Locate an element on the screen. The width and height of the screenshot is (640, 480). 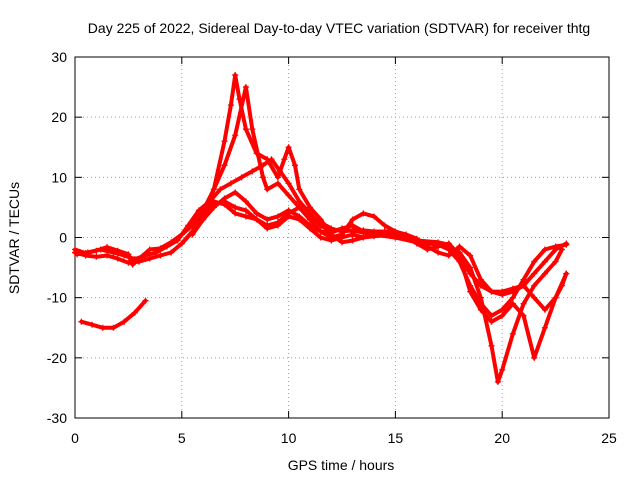
y-tick-label: -10 is located at coordinates (57, 298).